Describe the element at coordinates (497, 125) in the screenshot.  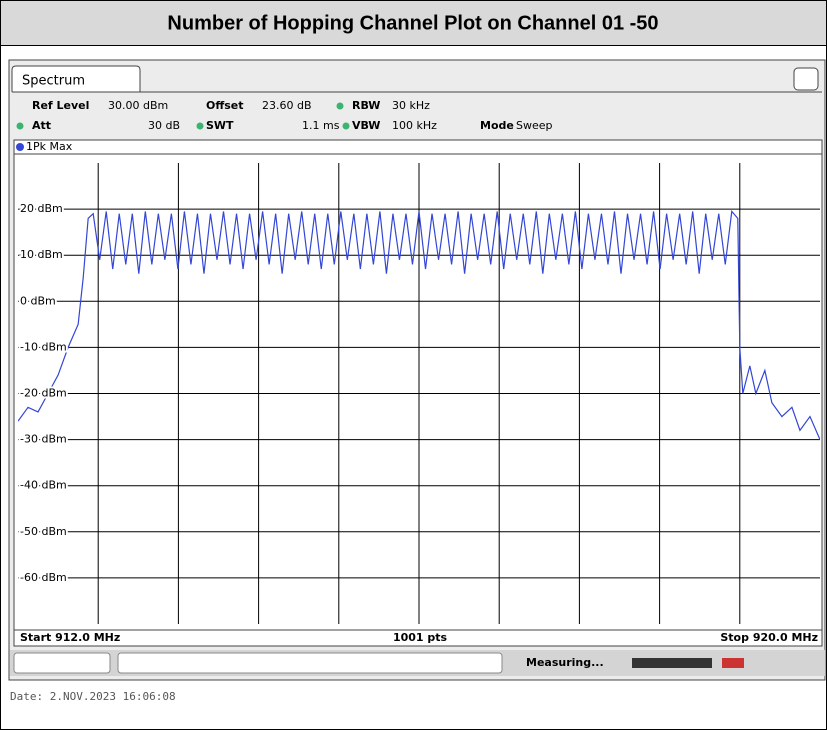
I see `setting-name: Mode` at that location.